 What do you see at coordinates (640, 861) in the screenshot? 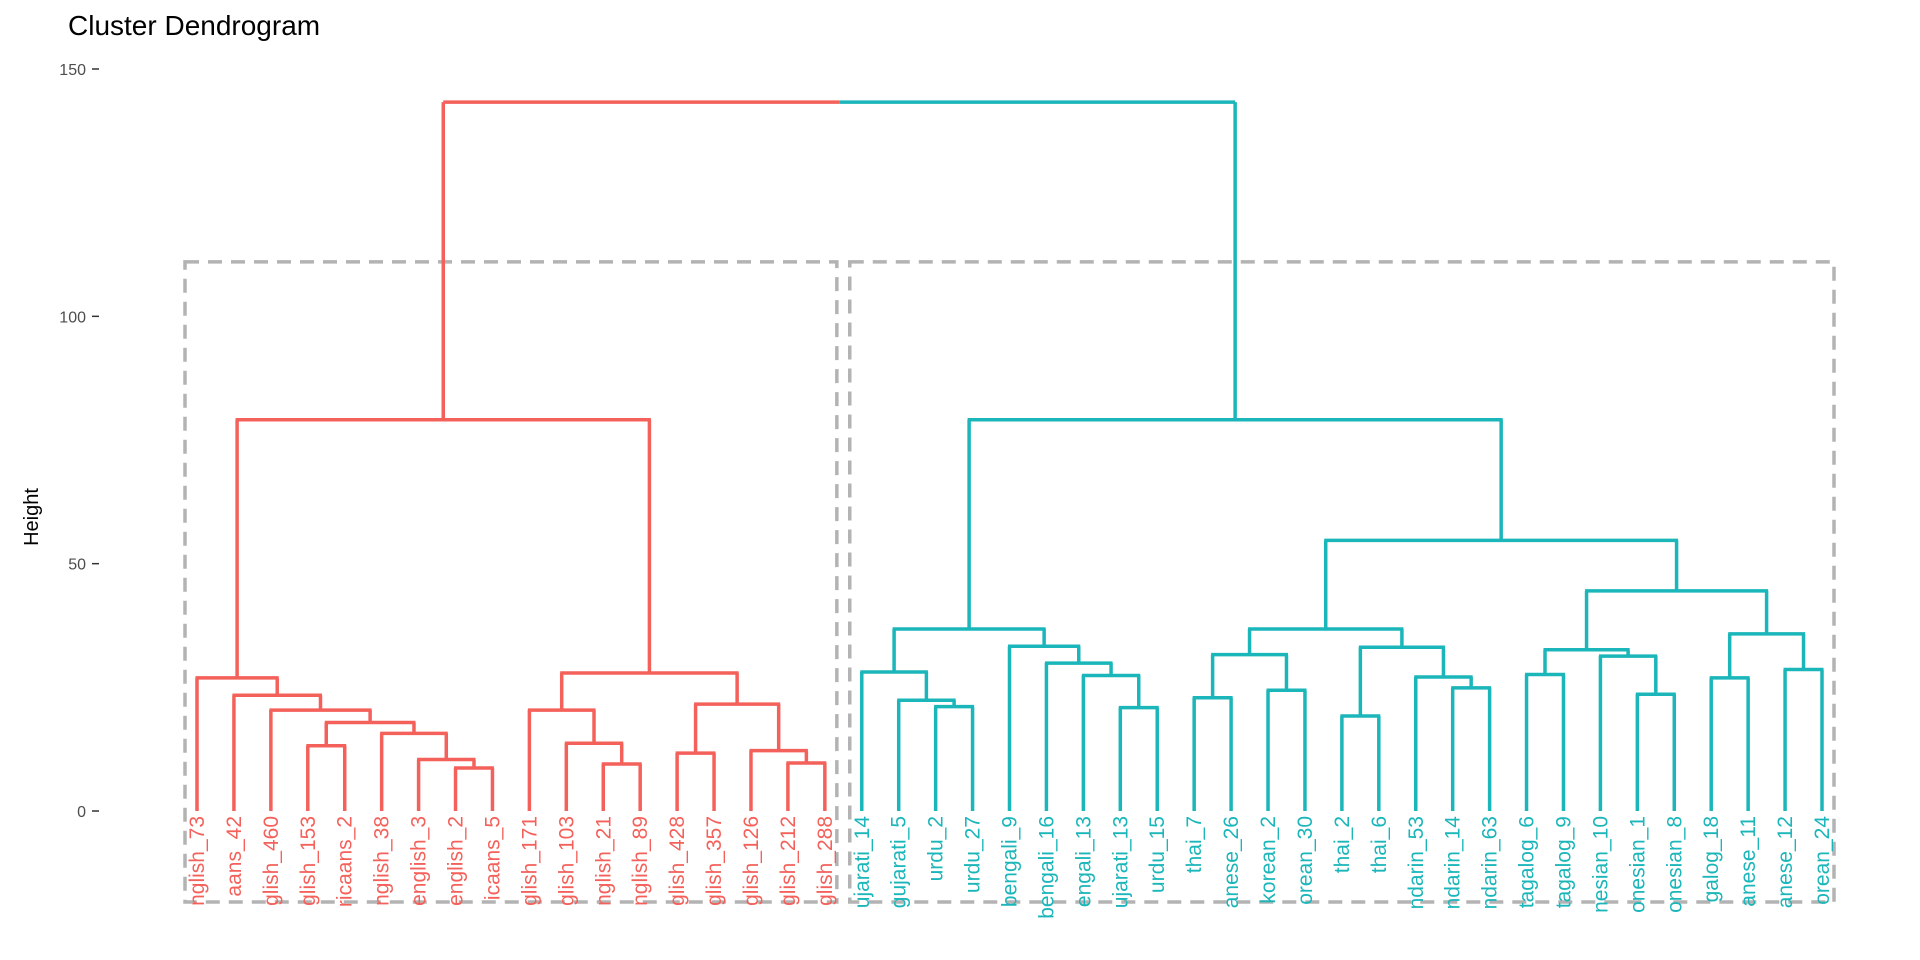
I see `leaf-label: nglish_89` at bounding box center [640, 861].